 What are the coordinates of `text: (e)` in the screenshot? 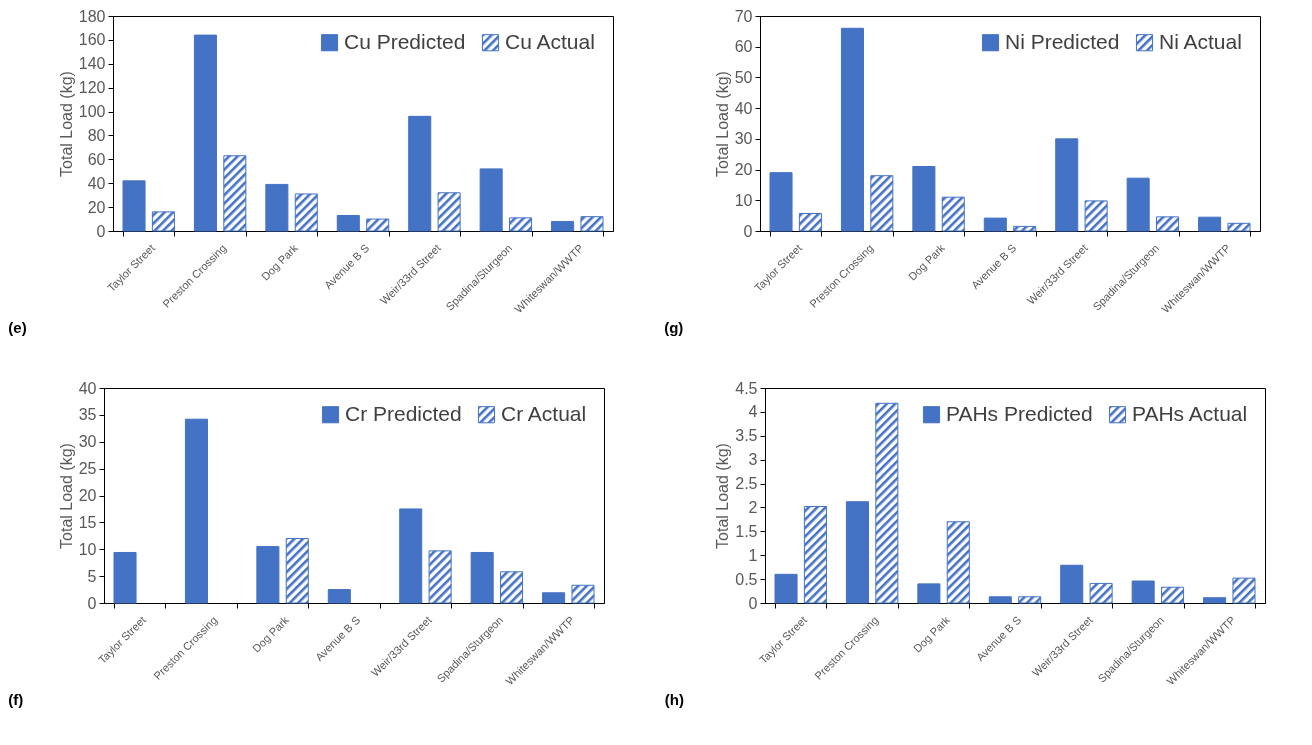 It's located at (17, 327).